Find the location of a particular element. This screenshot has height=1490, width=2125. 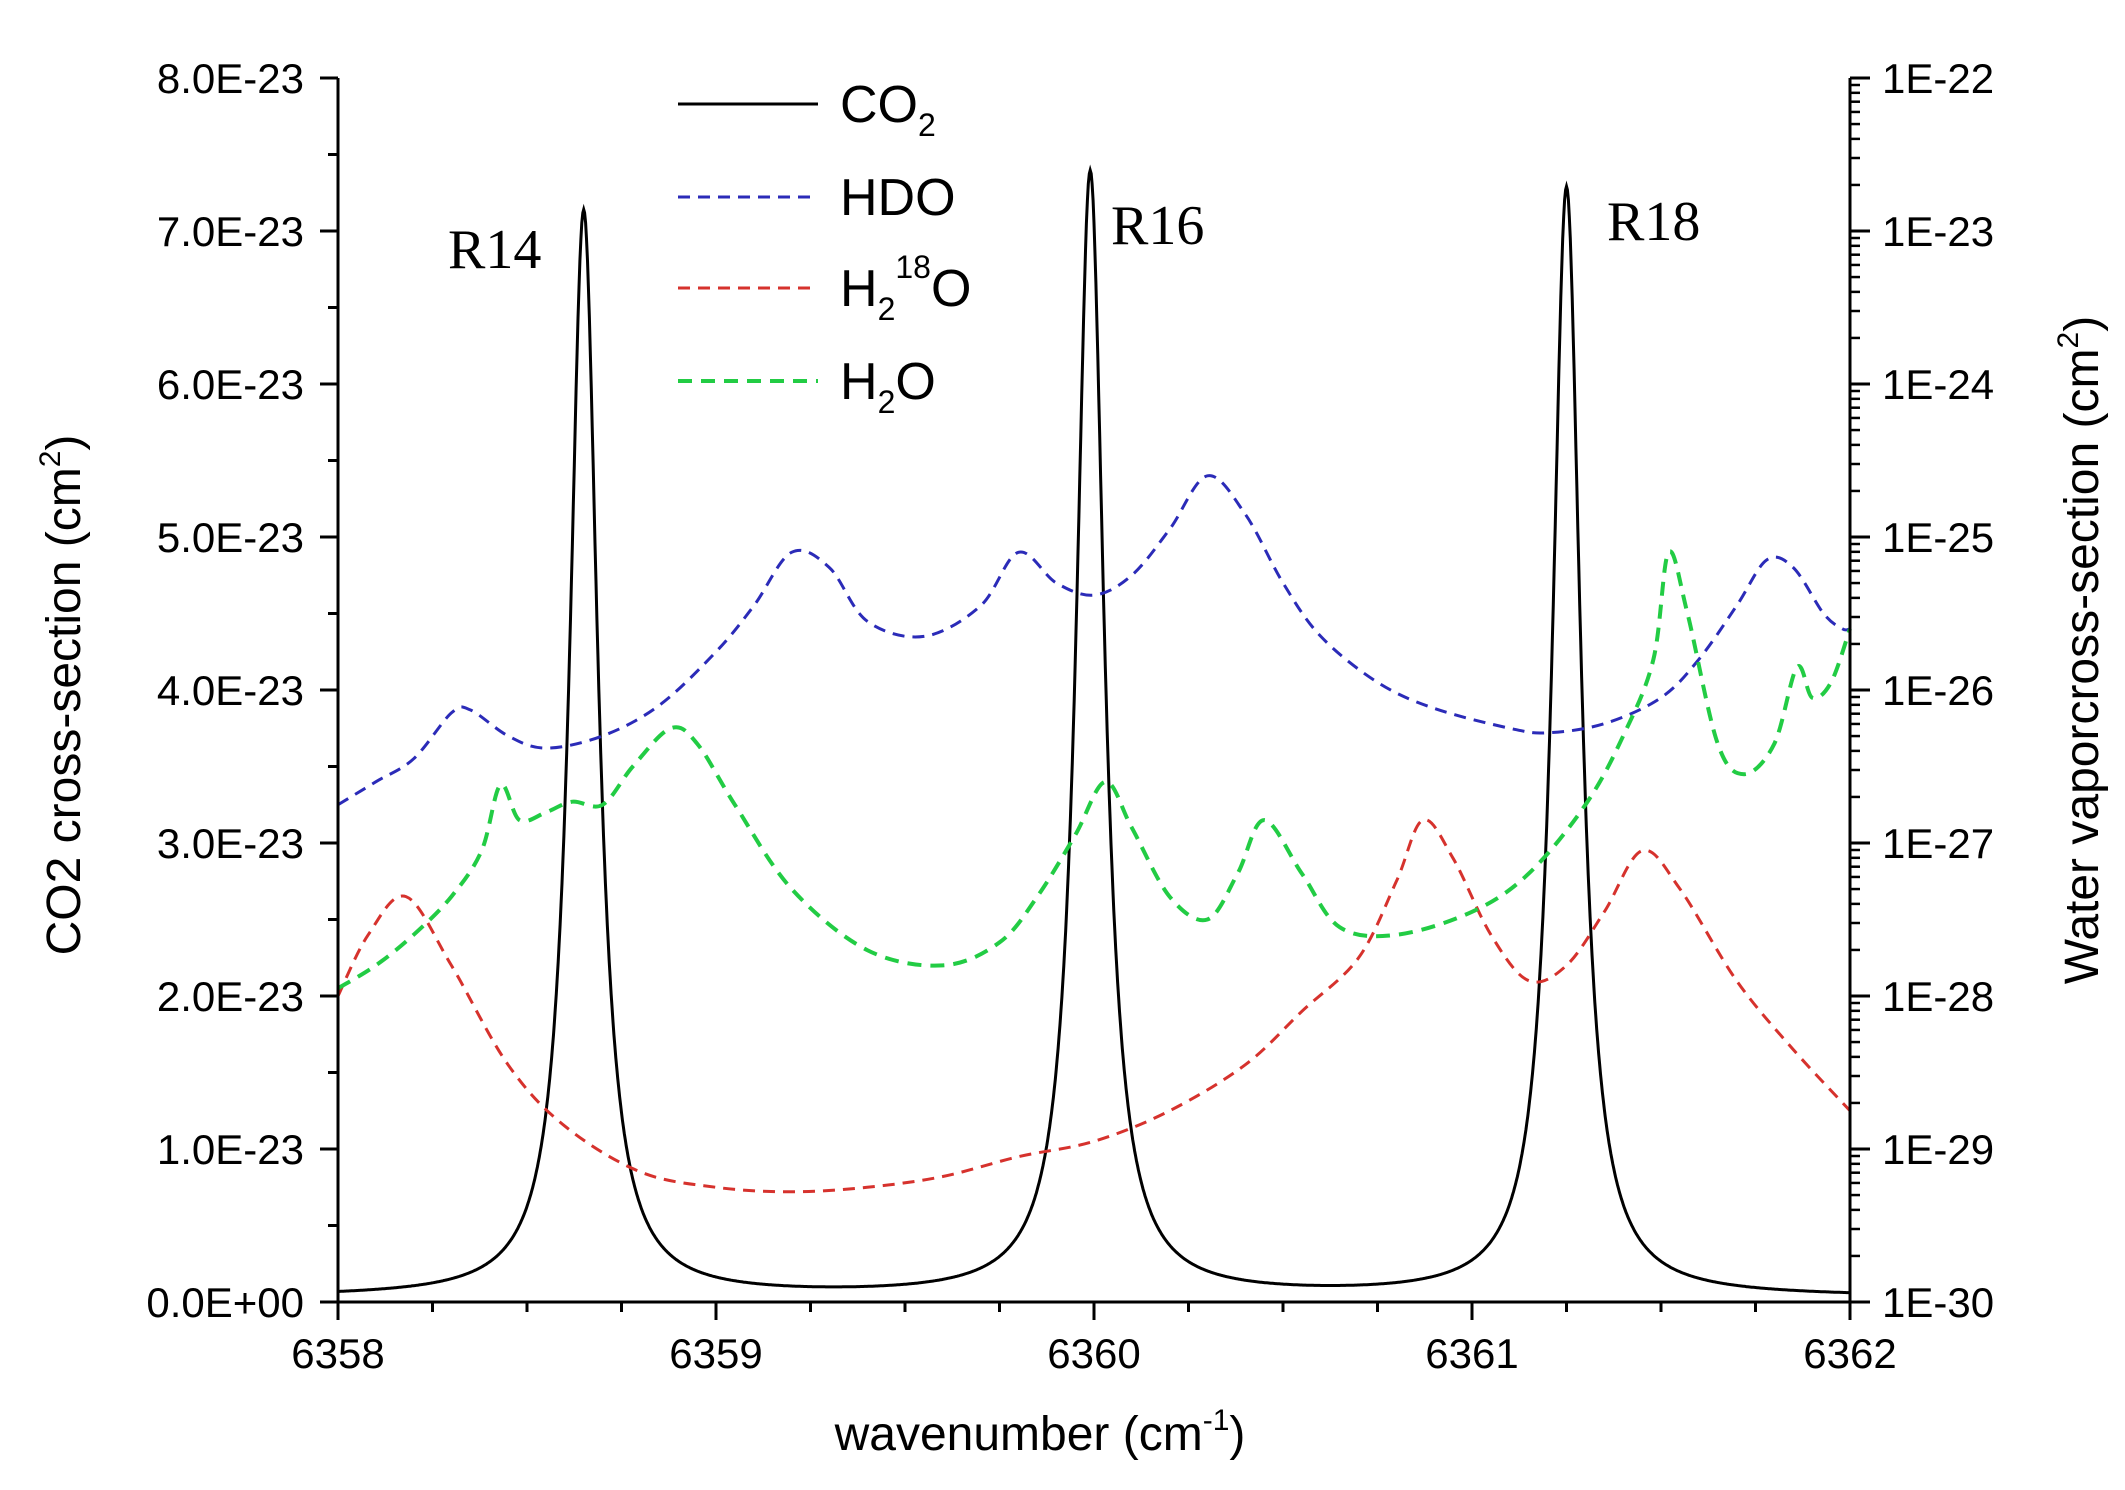

y-right-tick-label: 1E-29 is located at coordinates (1938, 1149).